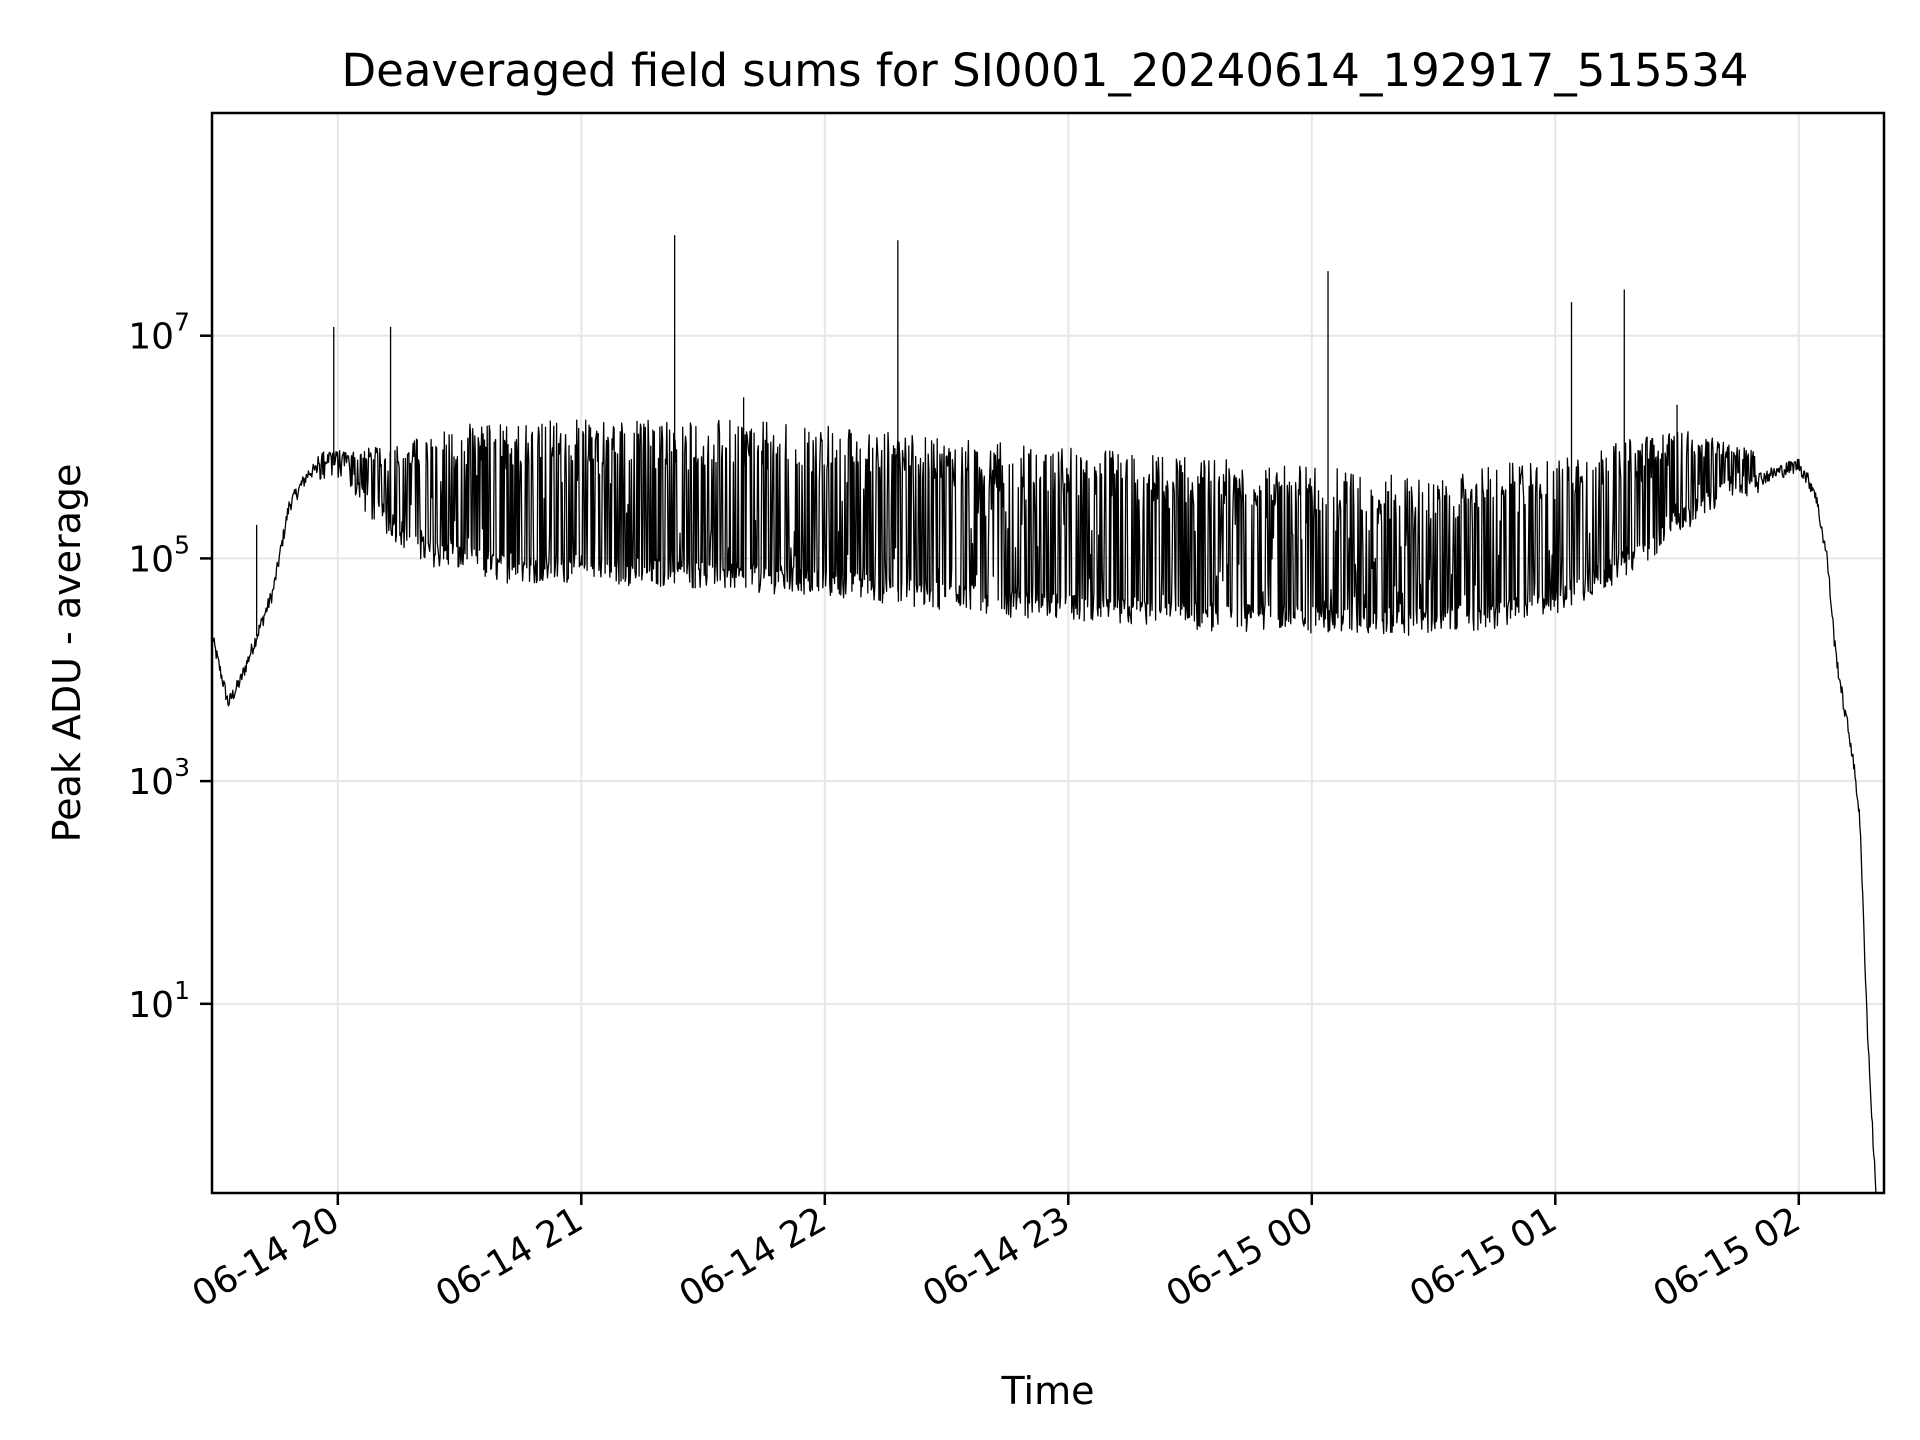 Image resolution: width=1920 pixels, height=1440 pixels. What do you see at coordinates (159, 333) in the screenshot?
I see `y-tick-label: 10⁷` at bounding box center [159, 333].